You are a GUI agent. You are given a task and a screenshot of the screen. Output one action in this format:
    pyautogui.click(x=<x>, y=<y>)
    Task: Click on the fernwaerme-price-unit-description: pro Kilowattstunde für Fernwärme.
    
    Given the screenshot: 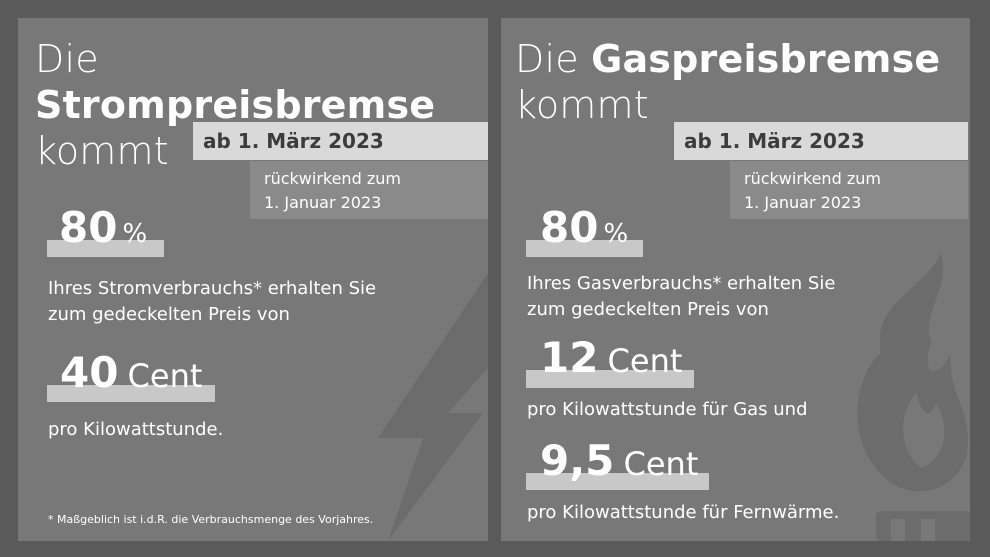 What is the action you would take?
    pyautogui.click(x=683, y=512)
    